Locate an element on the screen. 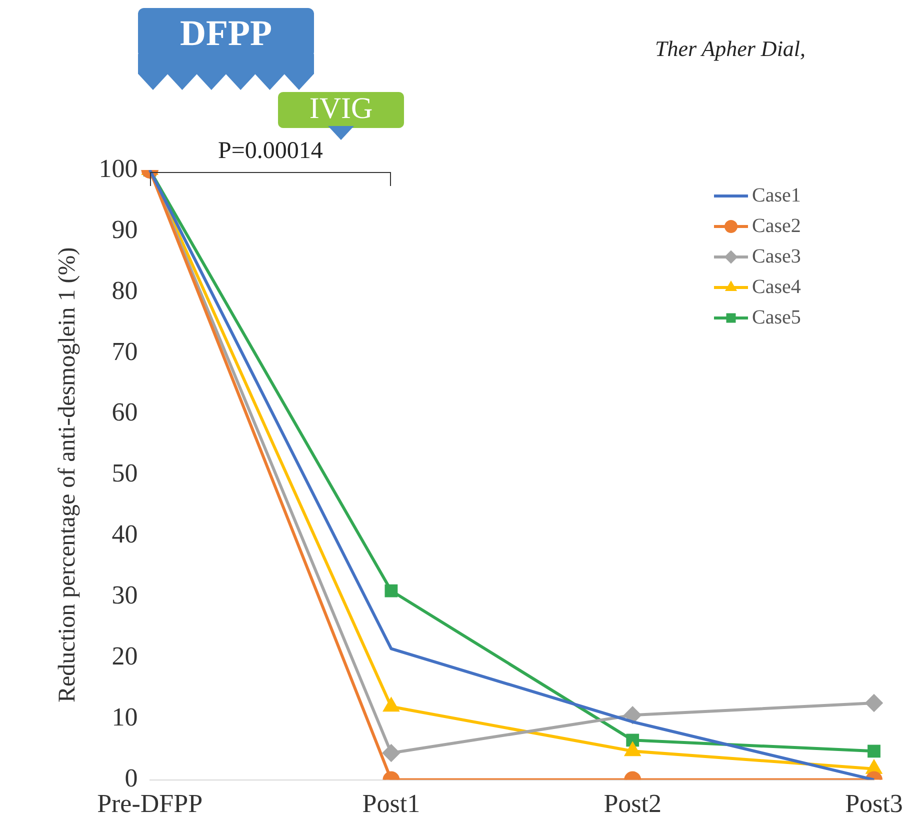 This screenshot has height=837, width=918. legend-label: Case3 is located at coordinates (776, 256).